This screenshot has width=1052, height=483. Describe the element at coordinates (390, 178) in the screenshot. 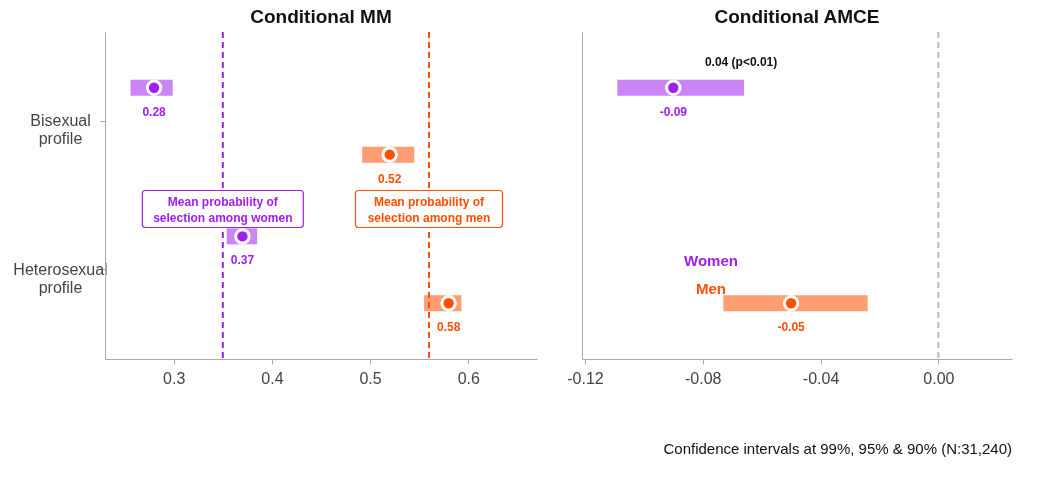

I see `data-label: 0.52` at that location.